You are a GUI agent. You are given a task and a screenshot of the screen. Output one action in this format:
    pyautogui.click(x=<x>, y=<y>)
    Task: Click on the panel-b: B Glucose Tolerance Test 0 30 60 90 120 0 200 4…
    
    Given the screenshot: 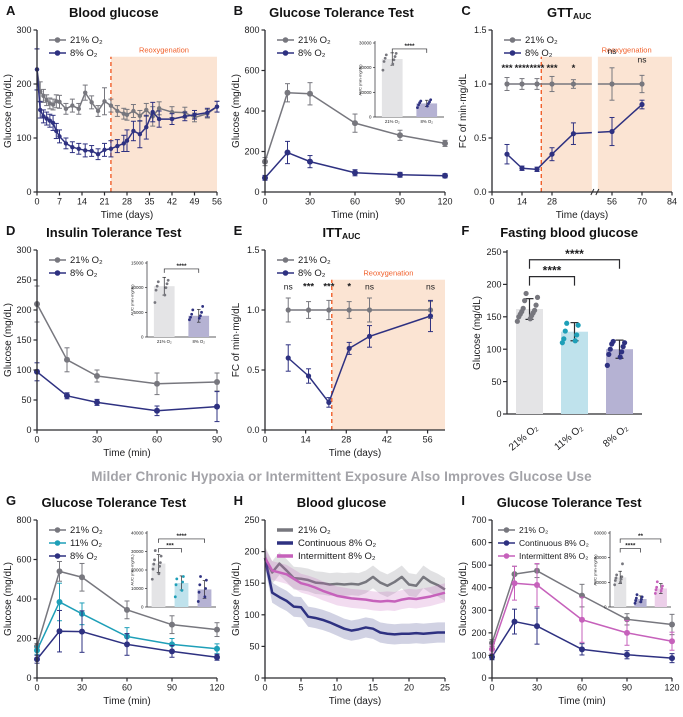 What is the action you would take?
    pyautogui.click(x=342, y=112)
    